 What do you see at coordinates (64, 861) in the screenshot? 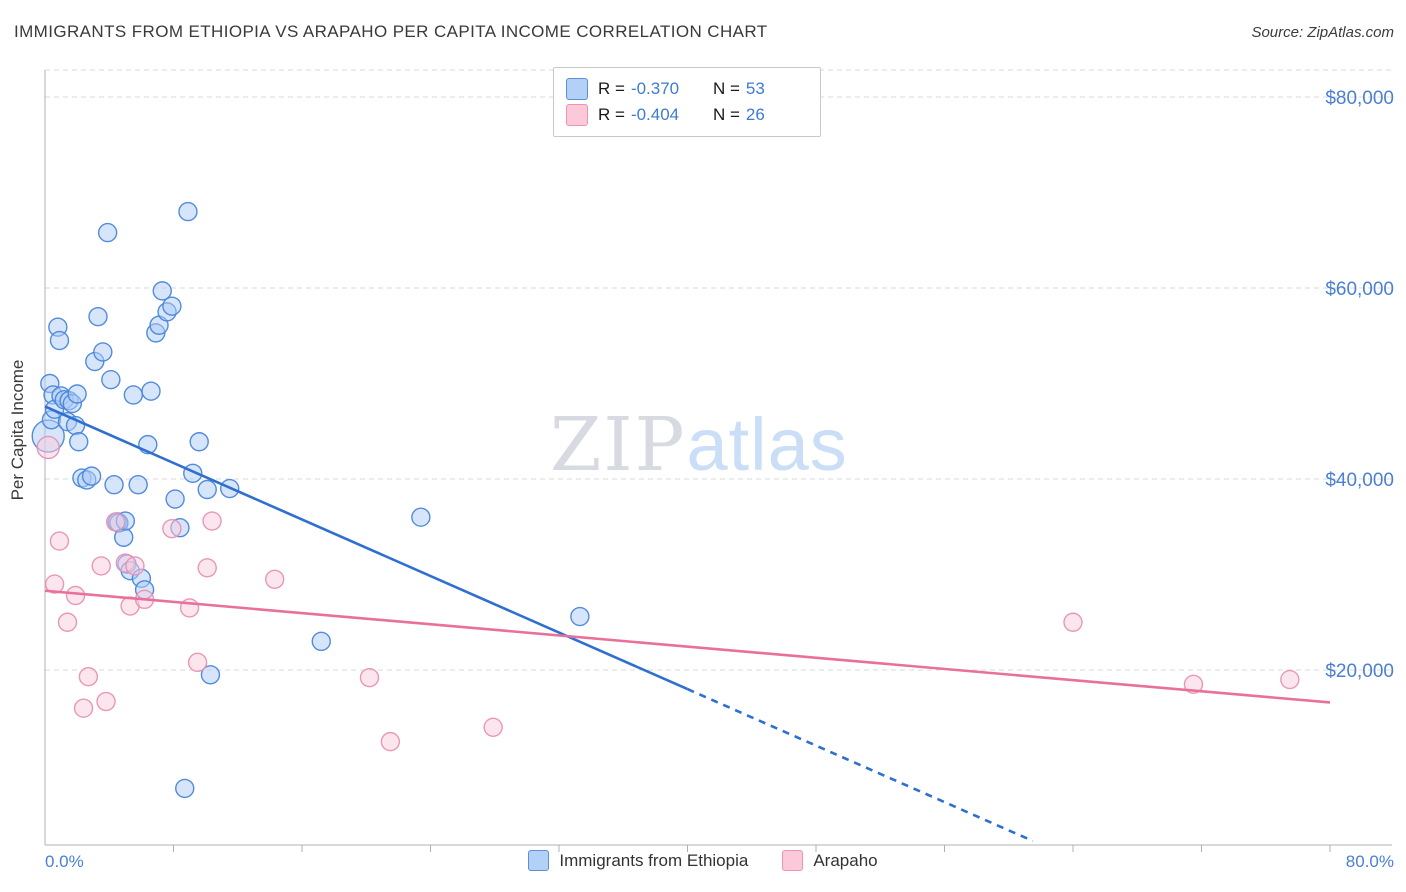
I see `x-axis-min-label: 0.0%` at bounding box center [64, 861].